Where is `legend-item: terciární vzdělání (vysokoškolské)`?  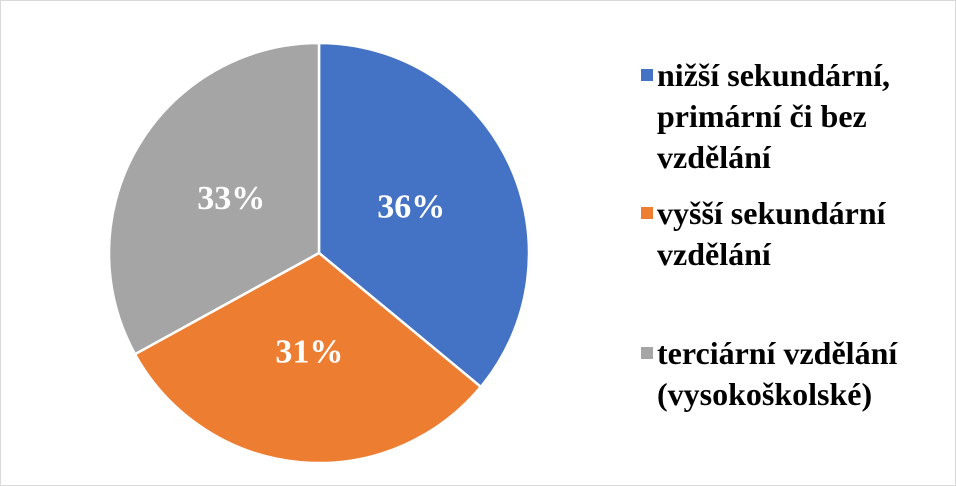
legend-item: terciární vzdělání (vysokoškolské) is located at coordinates (791, 374).